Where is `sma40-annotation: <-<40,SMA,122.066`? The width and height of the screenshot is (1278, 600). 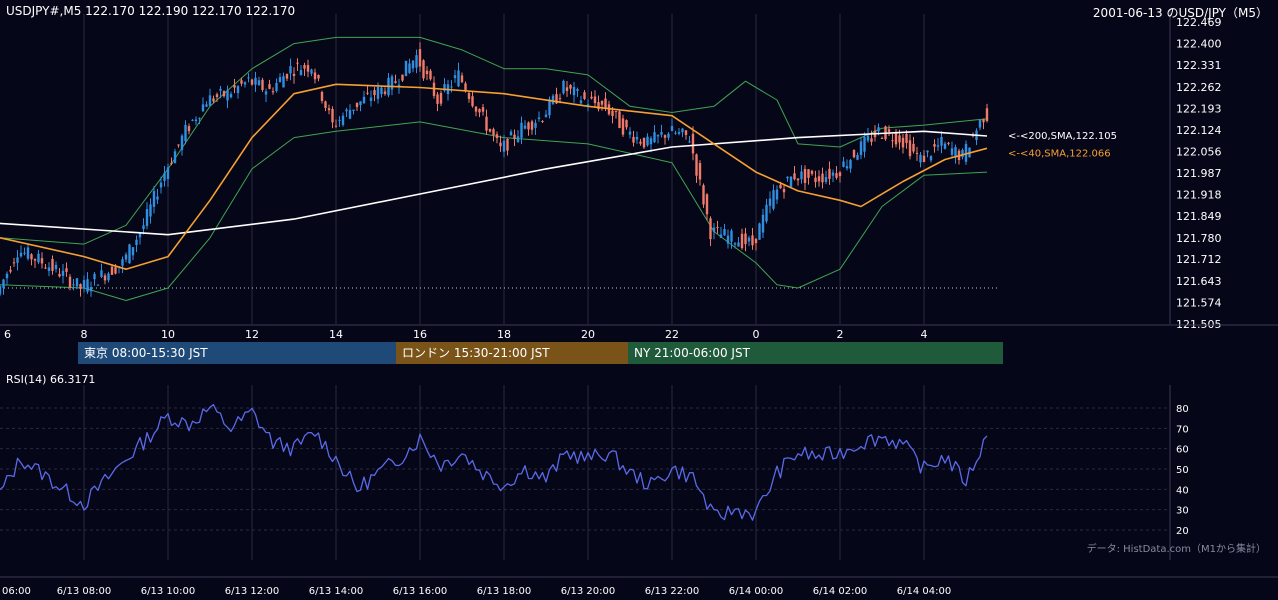 sma40-annotation: <-<40,SMA,122.066 is located at coordinates (1059, 153).